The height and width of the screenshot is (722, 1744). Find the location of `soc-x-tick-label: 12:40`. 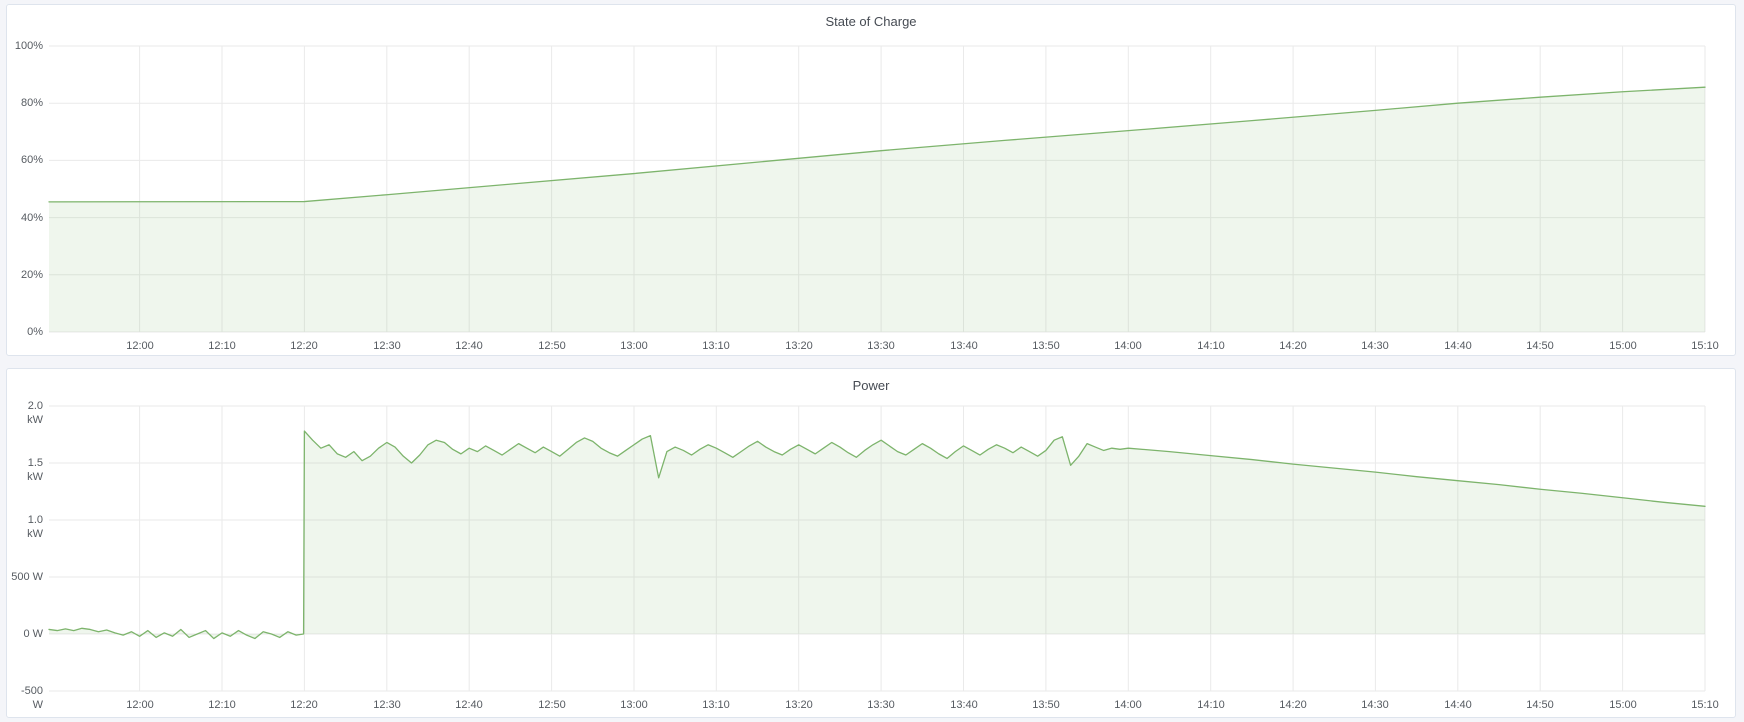

soc-x-tick-label: 12:40 is located at coordinates (469, 346).